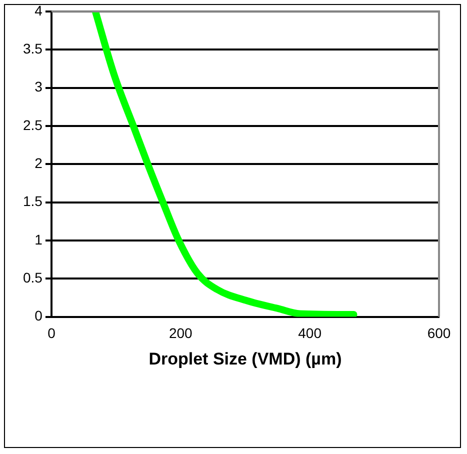 This screenshot has width=467, height=454. What do you see at coordinates (310, 333) in the screenshot?
I see `x-tick-label: 400` at bounding box center [310, 333].